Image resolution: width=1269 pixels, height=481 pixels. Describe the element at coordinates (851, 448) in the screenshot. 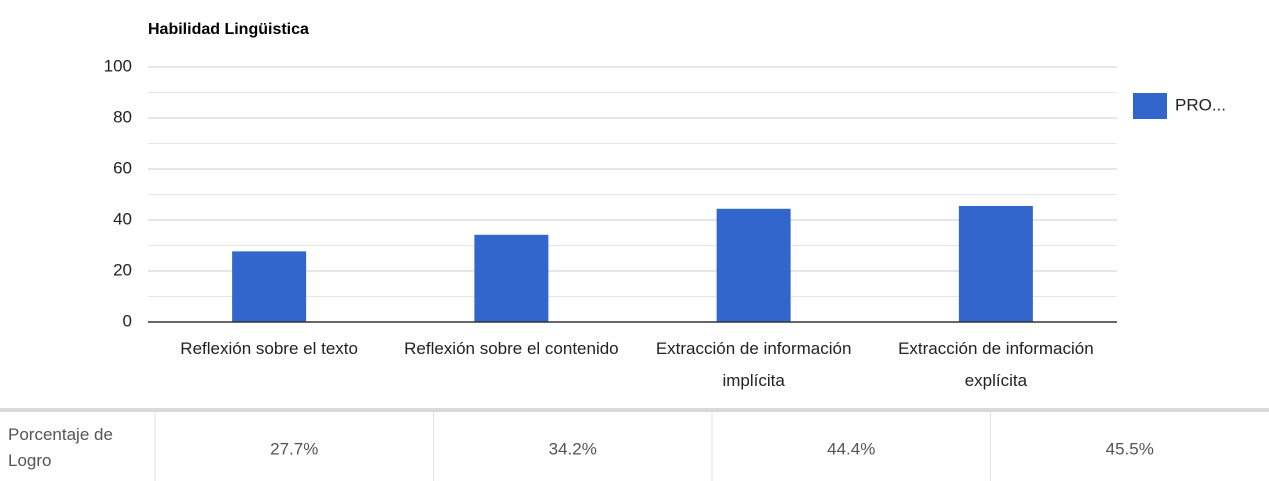

I see `table-cell: 44.4%` at that location.